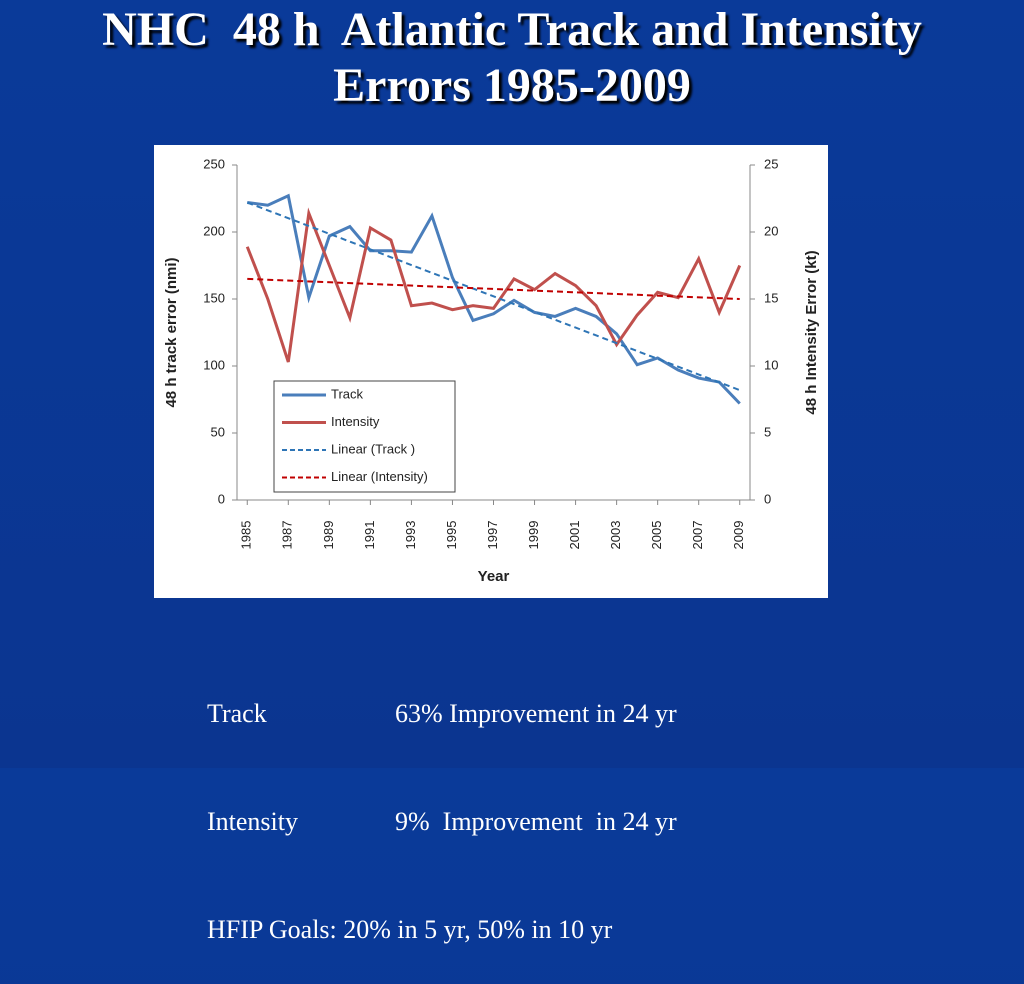 Image resolution: width=1024 pixels, height=984 pixels. I want to click on y-tick-label: 250, so click(214, 163).